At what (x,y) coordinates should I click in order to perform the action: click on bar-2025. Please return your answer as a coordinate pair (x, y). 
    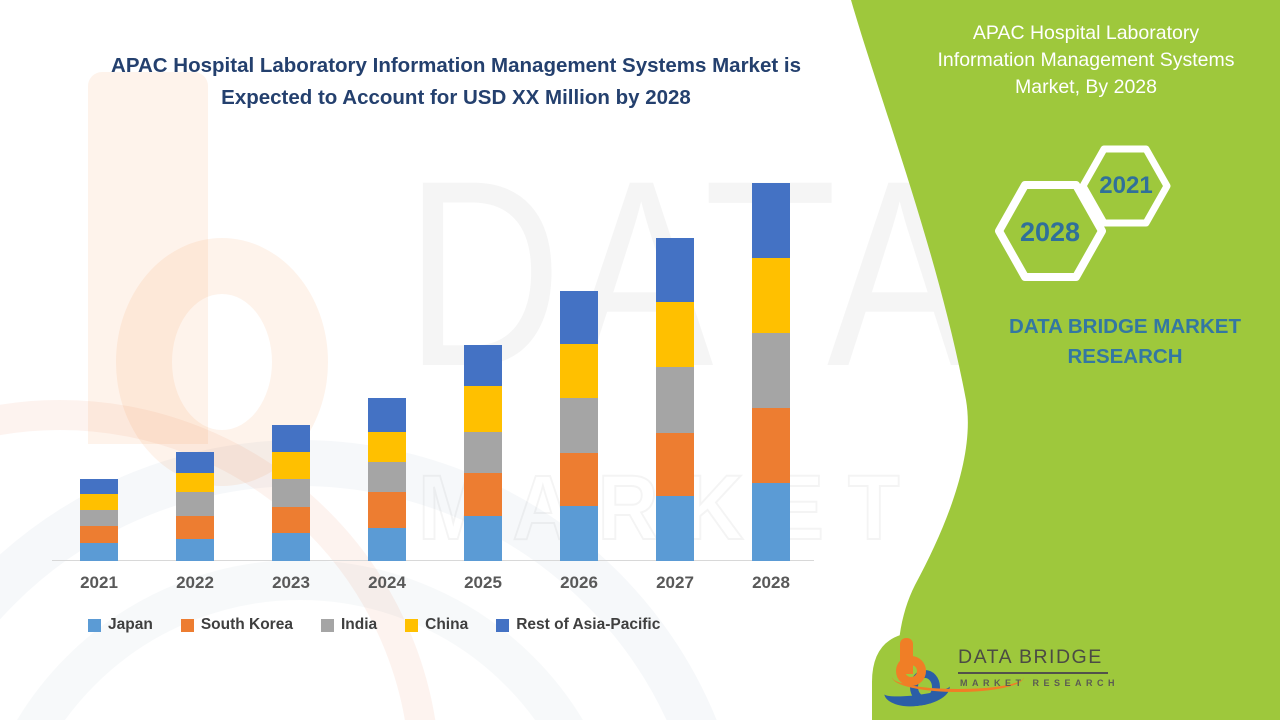
    Looking at the image, I should click on (483, 453).